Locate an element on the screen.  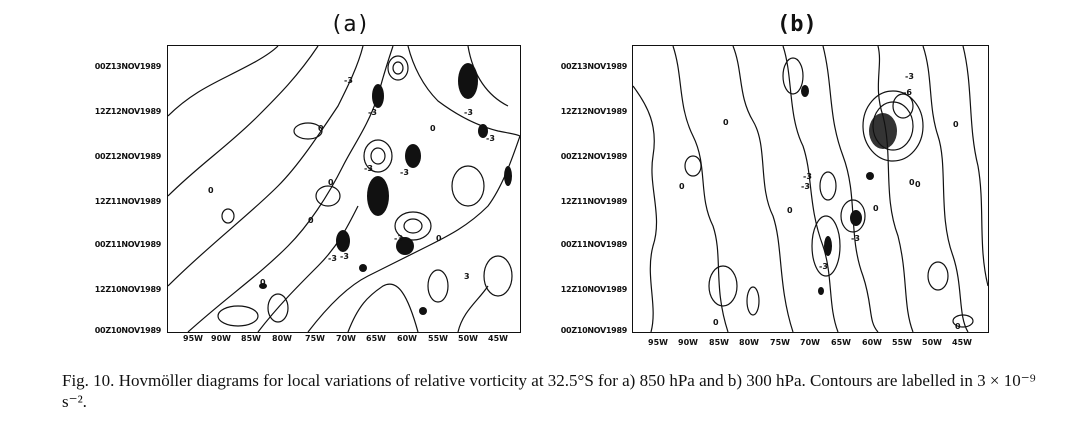
panel-a-ytick: 00Z13NOV1989 is located at coordinates (128, 66).